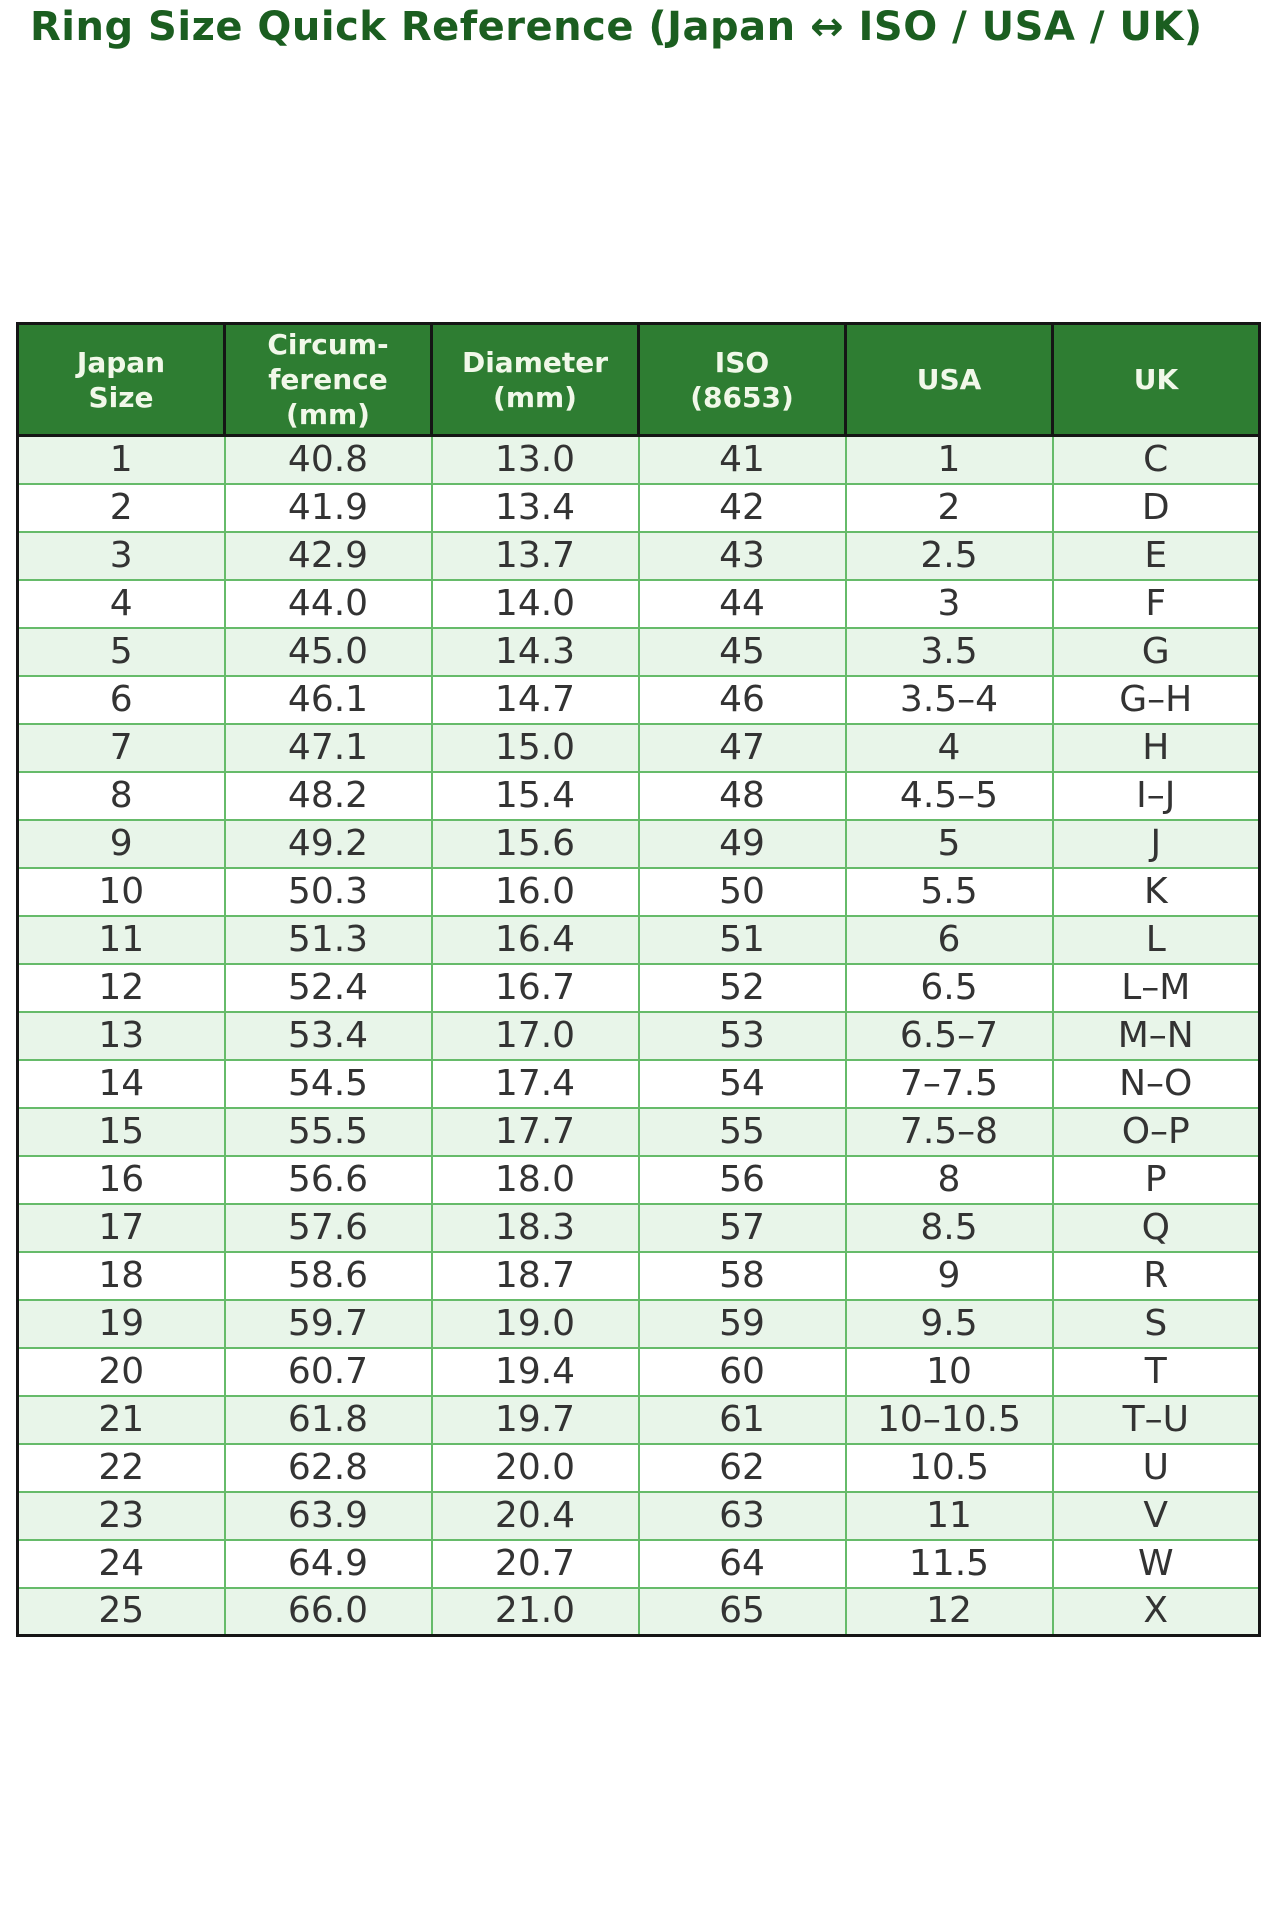 The width and height of the screenshot is (1280, 1926). Describe the element at coordinates (328, 891) in the screenshot. I see `table-cell: 50.3` at that location.